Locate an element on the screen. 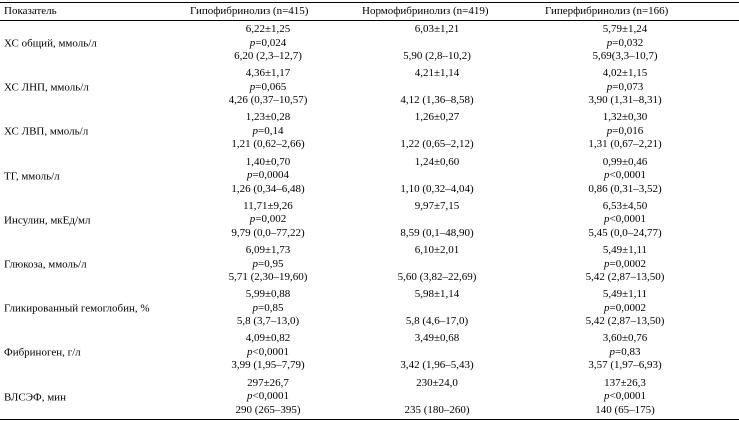 This screenshot has width=739, height=421. mean-value: 1,40±0,70 is located at coordinates (268, 161).